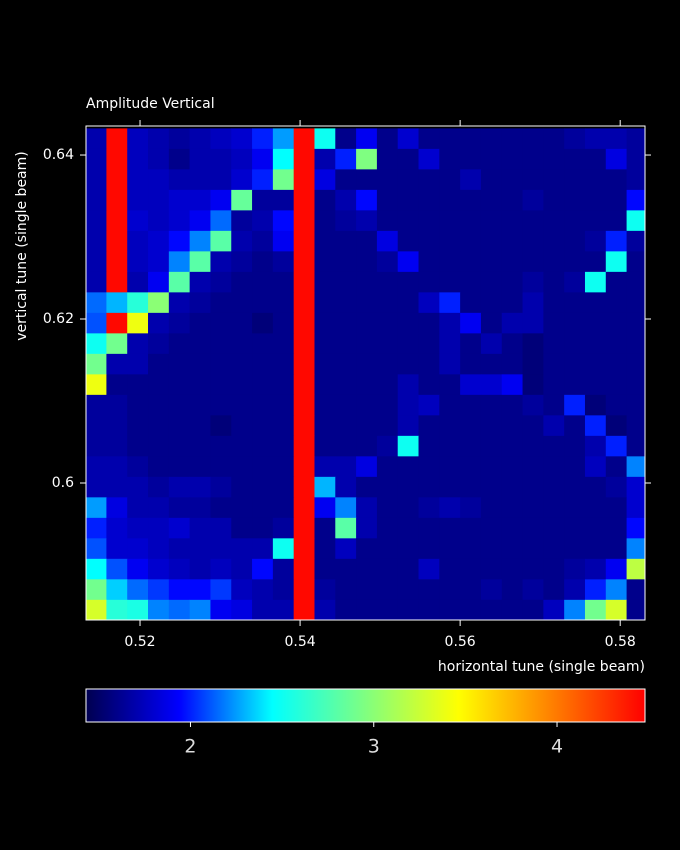  I want to click on colorbar-tick-label: 2, so click(190, 747).